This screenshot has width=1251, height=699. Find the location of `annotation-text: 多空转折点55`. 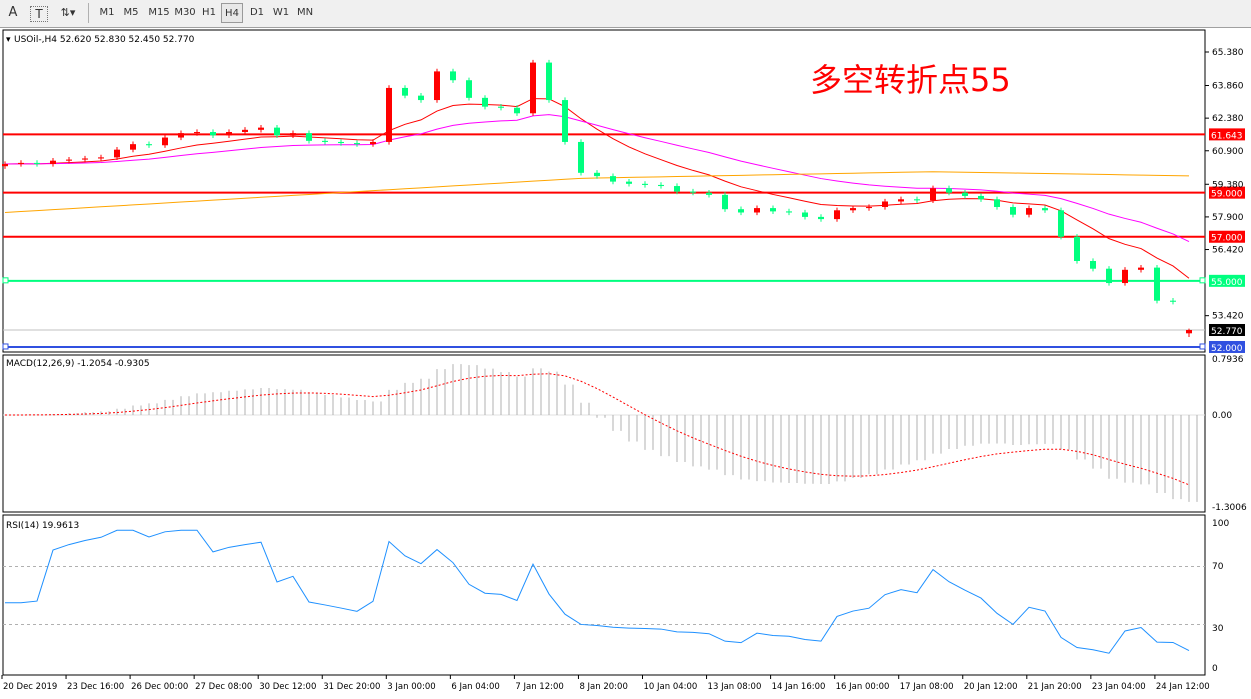

annotation-text: 多空转折点55 is located at coordinates (910, 80).